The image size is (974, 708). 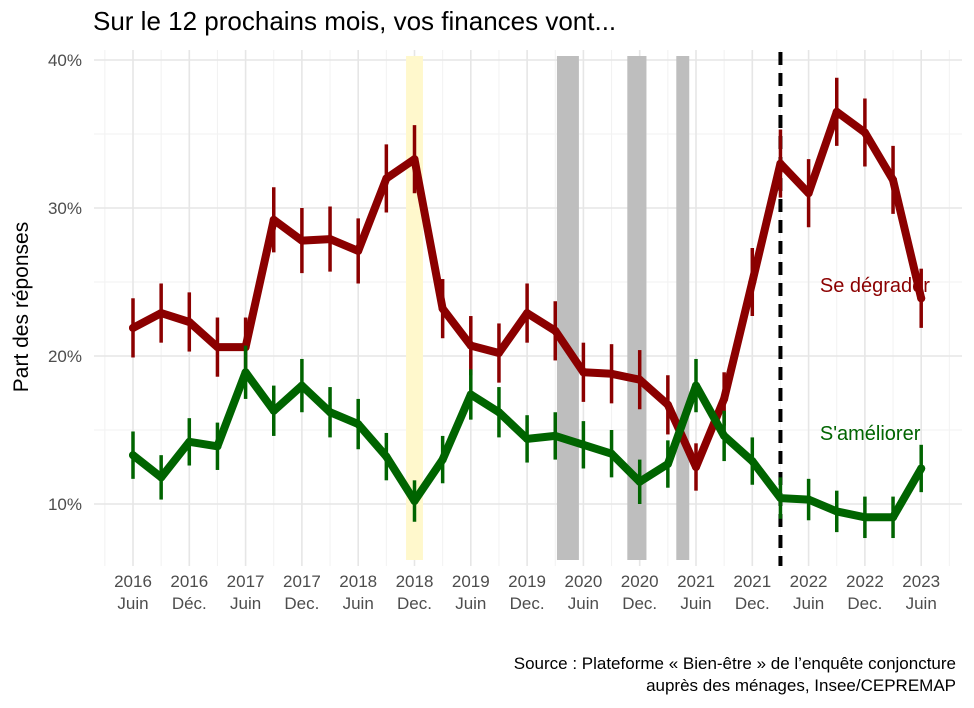 I want to click on y-tick-label: 30%, so click(x=65, y=208).